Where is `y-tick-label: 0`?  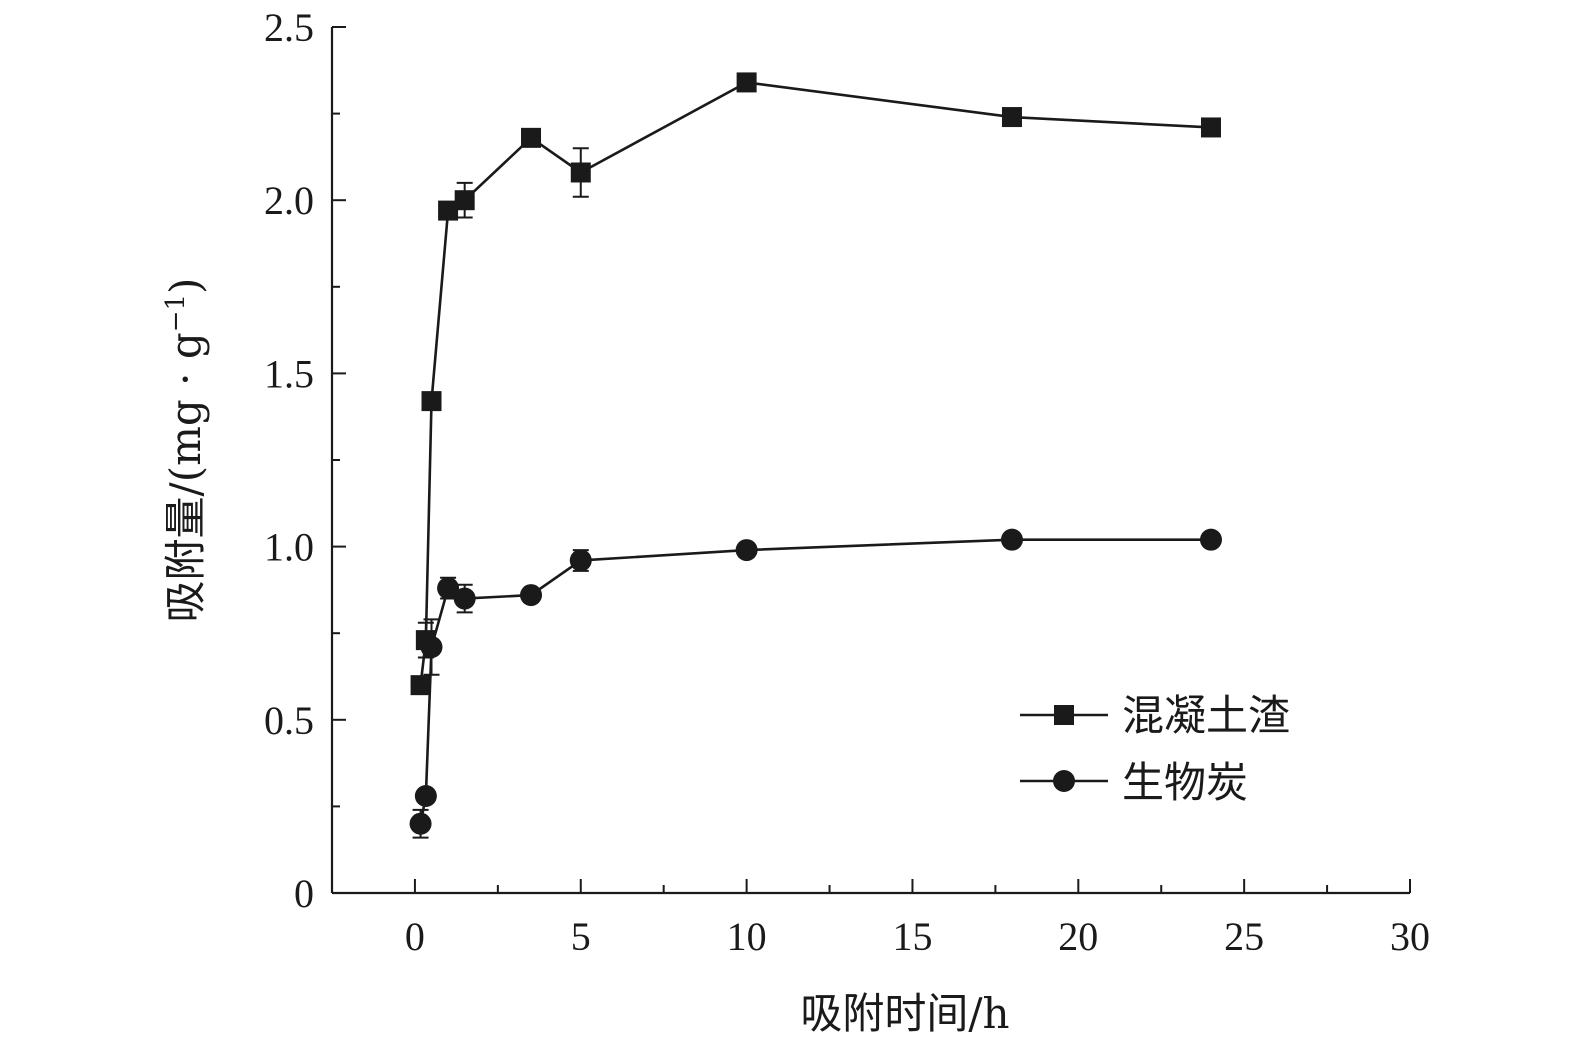 y-tick-label: 0 is located at coordinates (304, 893).